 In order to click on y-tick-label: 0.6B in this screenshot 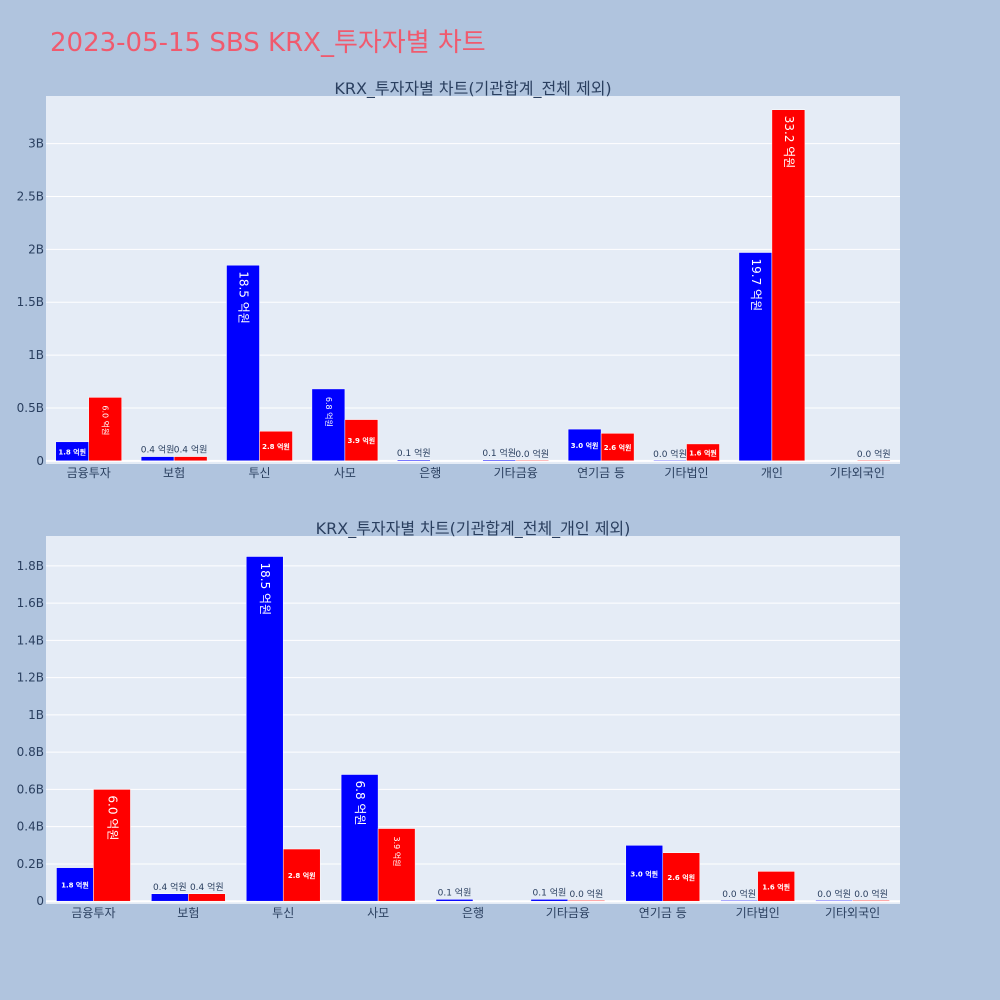, I will do `click(30, 789)`.